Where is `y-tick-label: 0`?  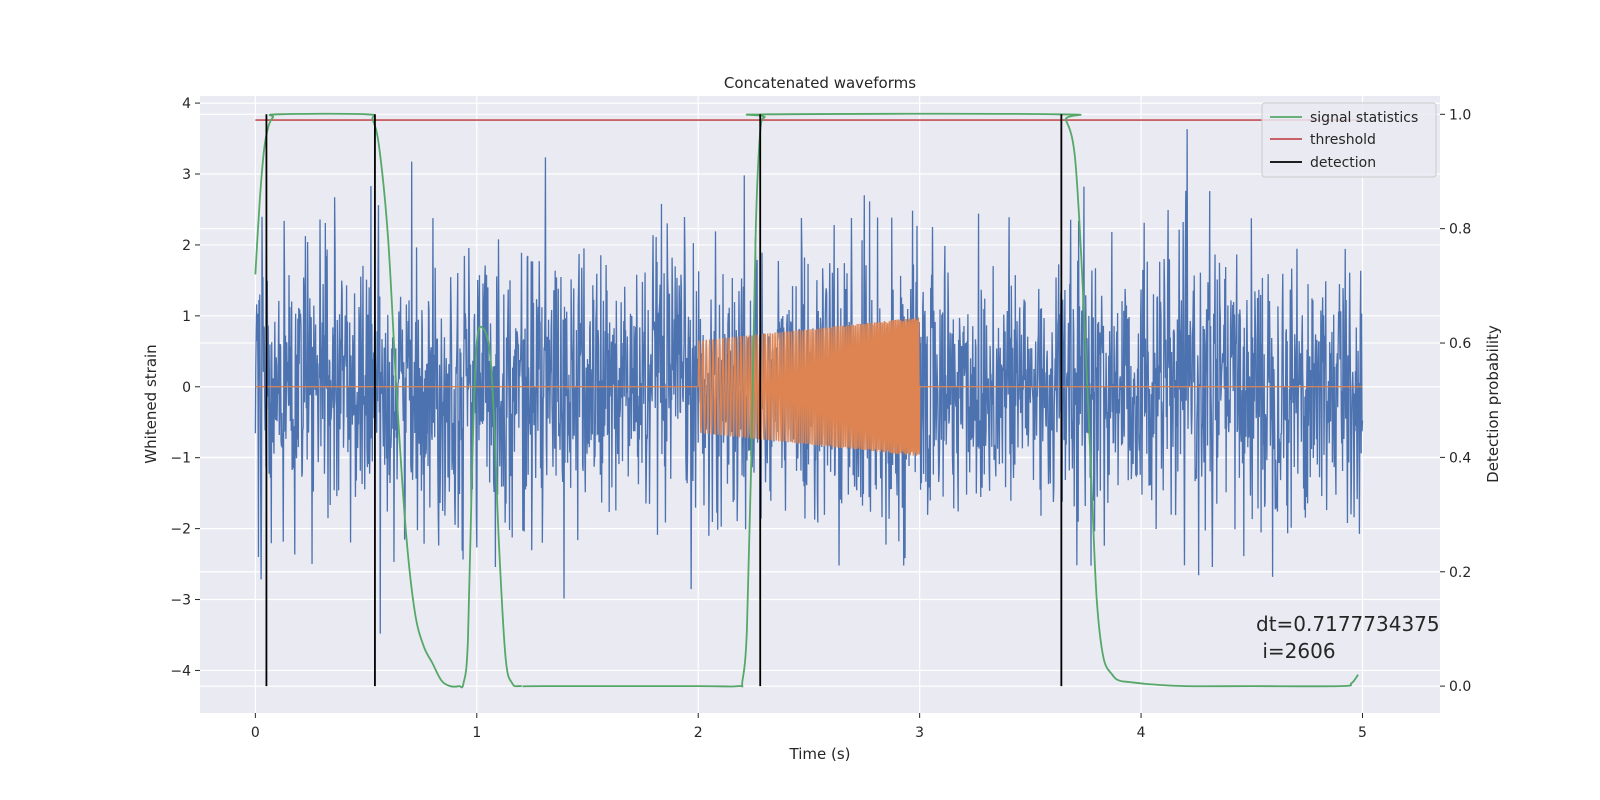 y-tick-label: 0 is located at coordinates (186, 388).